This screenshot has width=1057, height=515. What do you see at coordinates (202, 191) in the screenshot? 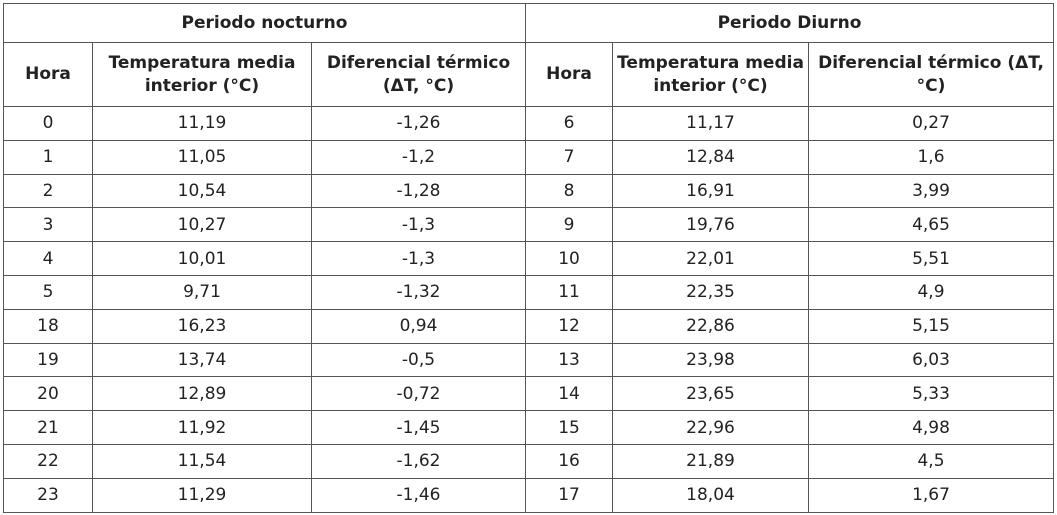
I see `table-cell: 10,54` at bounding box center [202, 191].